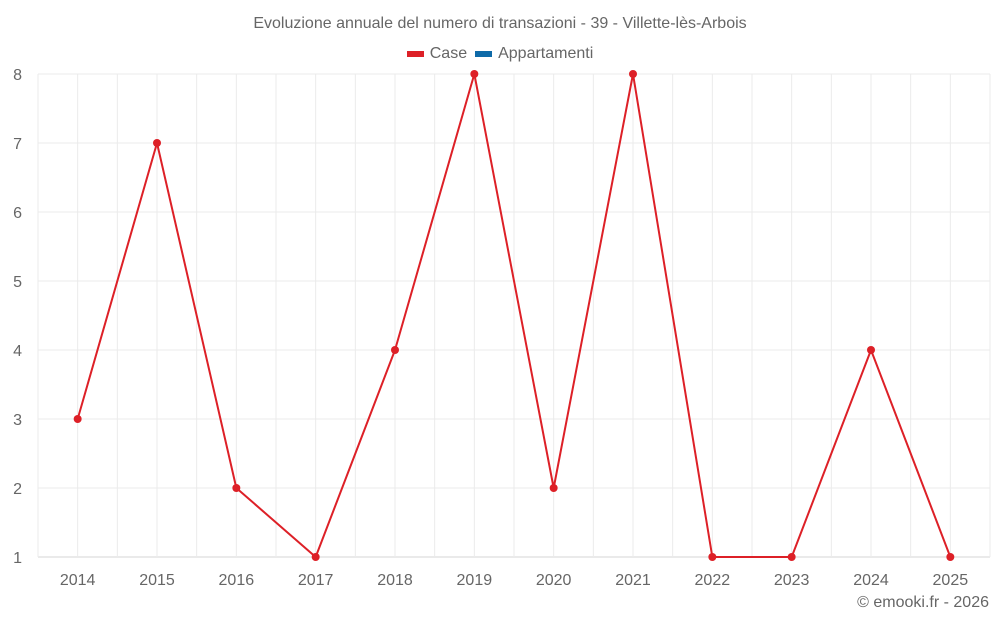 The image size is (1000, 625). Describe the element at coordinates (17, 75) in the screenshot. I see `y-tick-label: 8` at that location.